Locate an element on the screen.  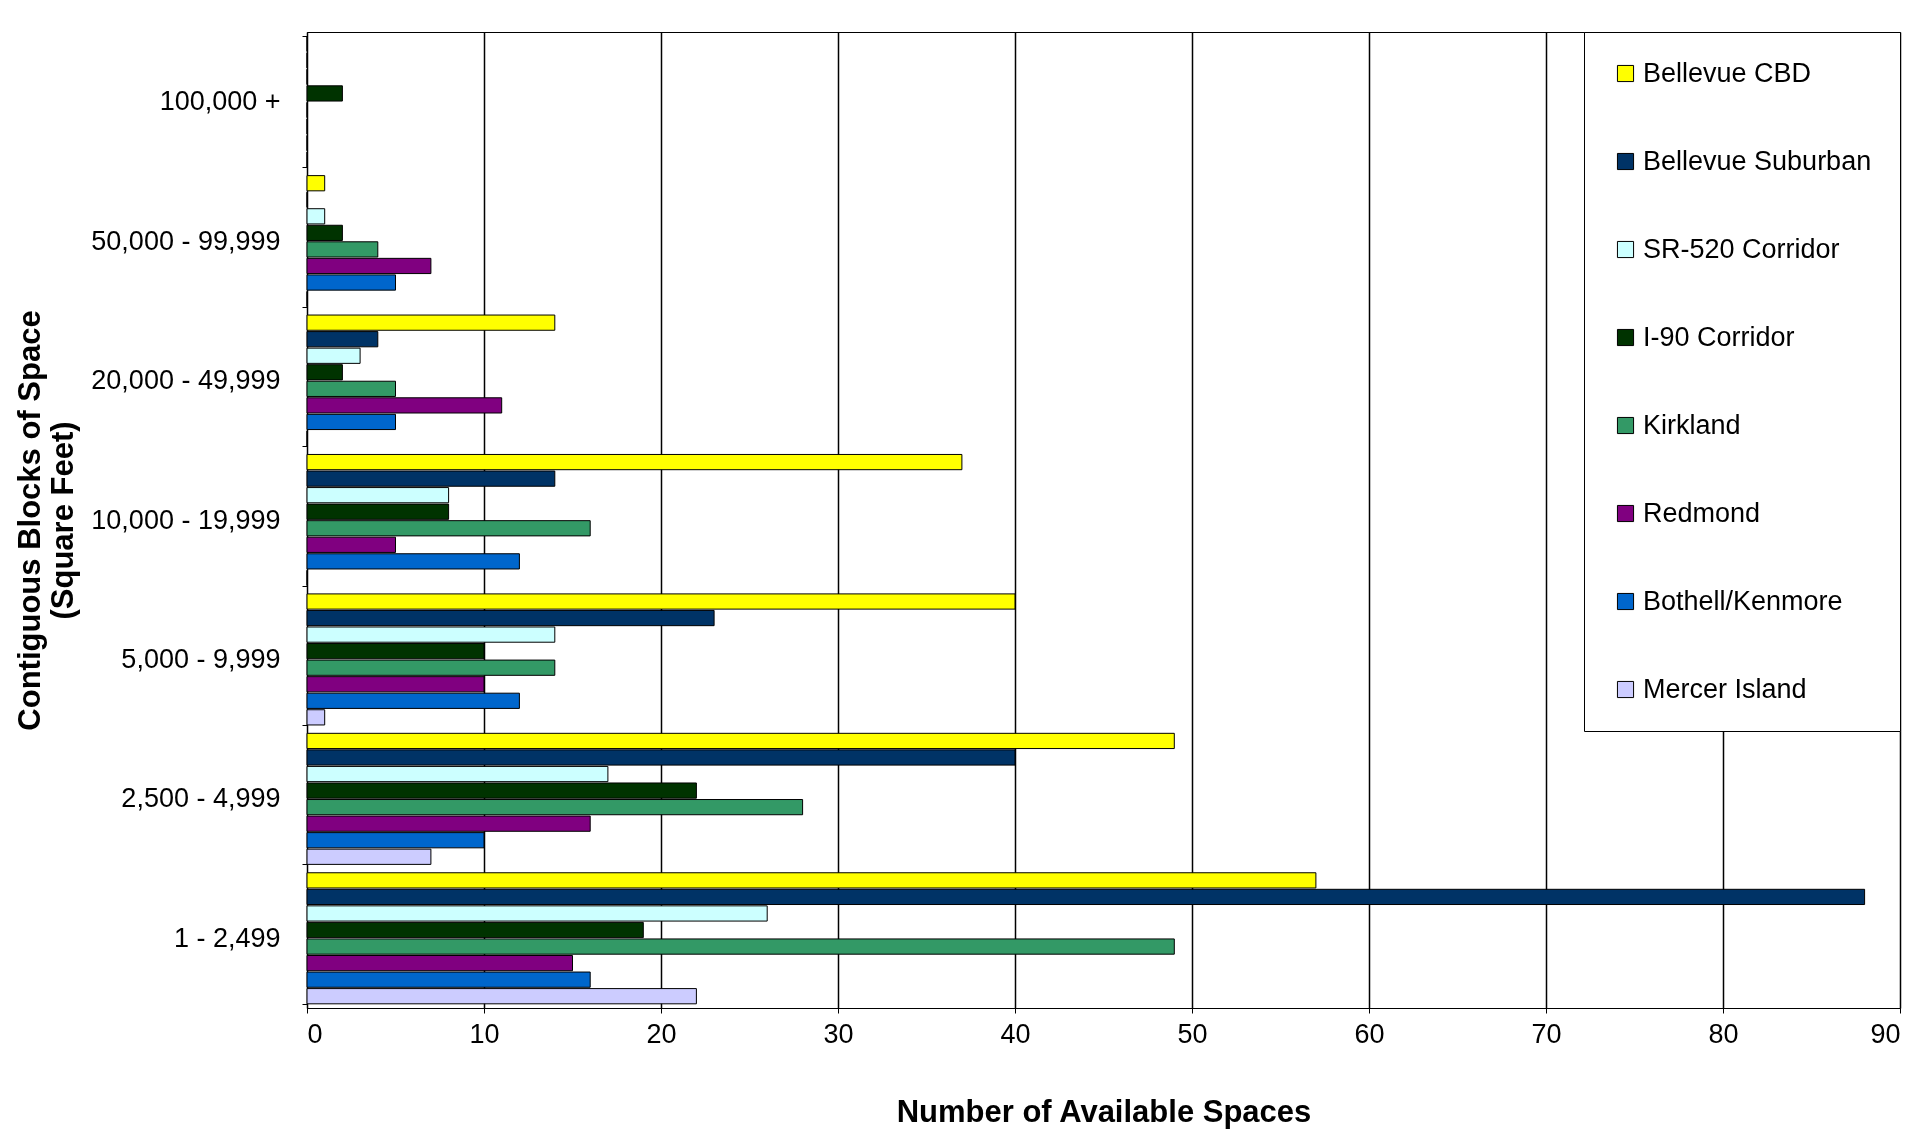
y-tick-label: 5,000 - 9,999 is located at coordinates (201, 658).